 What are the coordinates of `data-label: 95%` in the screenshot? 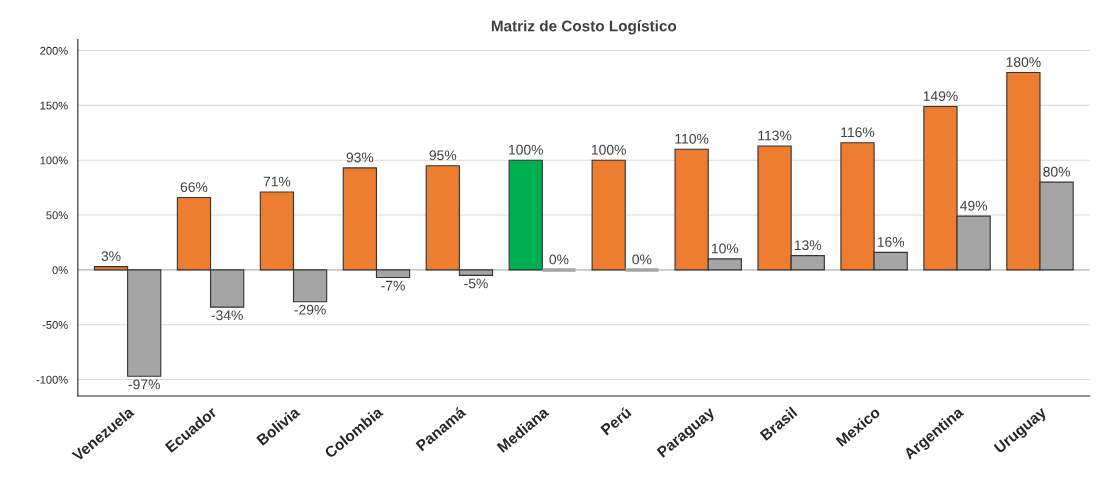 It's located at (443, 155).